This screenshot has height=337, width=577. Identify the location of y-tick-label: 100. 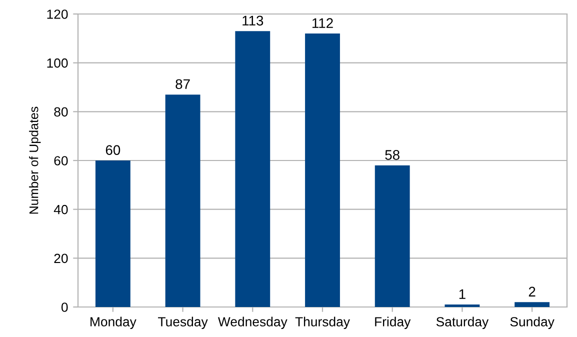
(57, 63).